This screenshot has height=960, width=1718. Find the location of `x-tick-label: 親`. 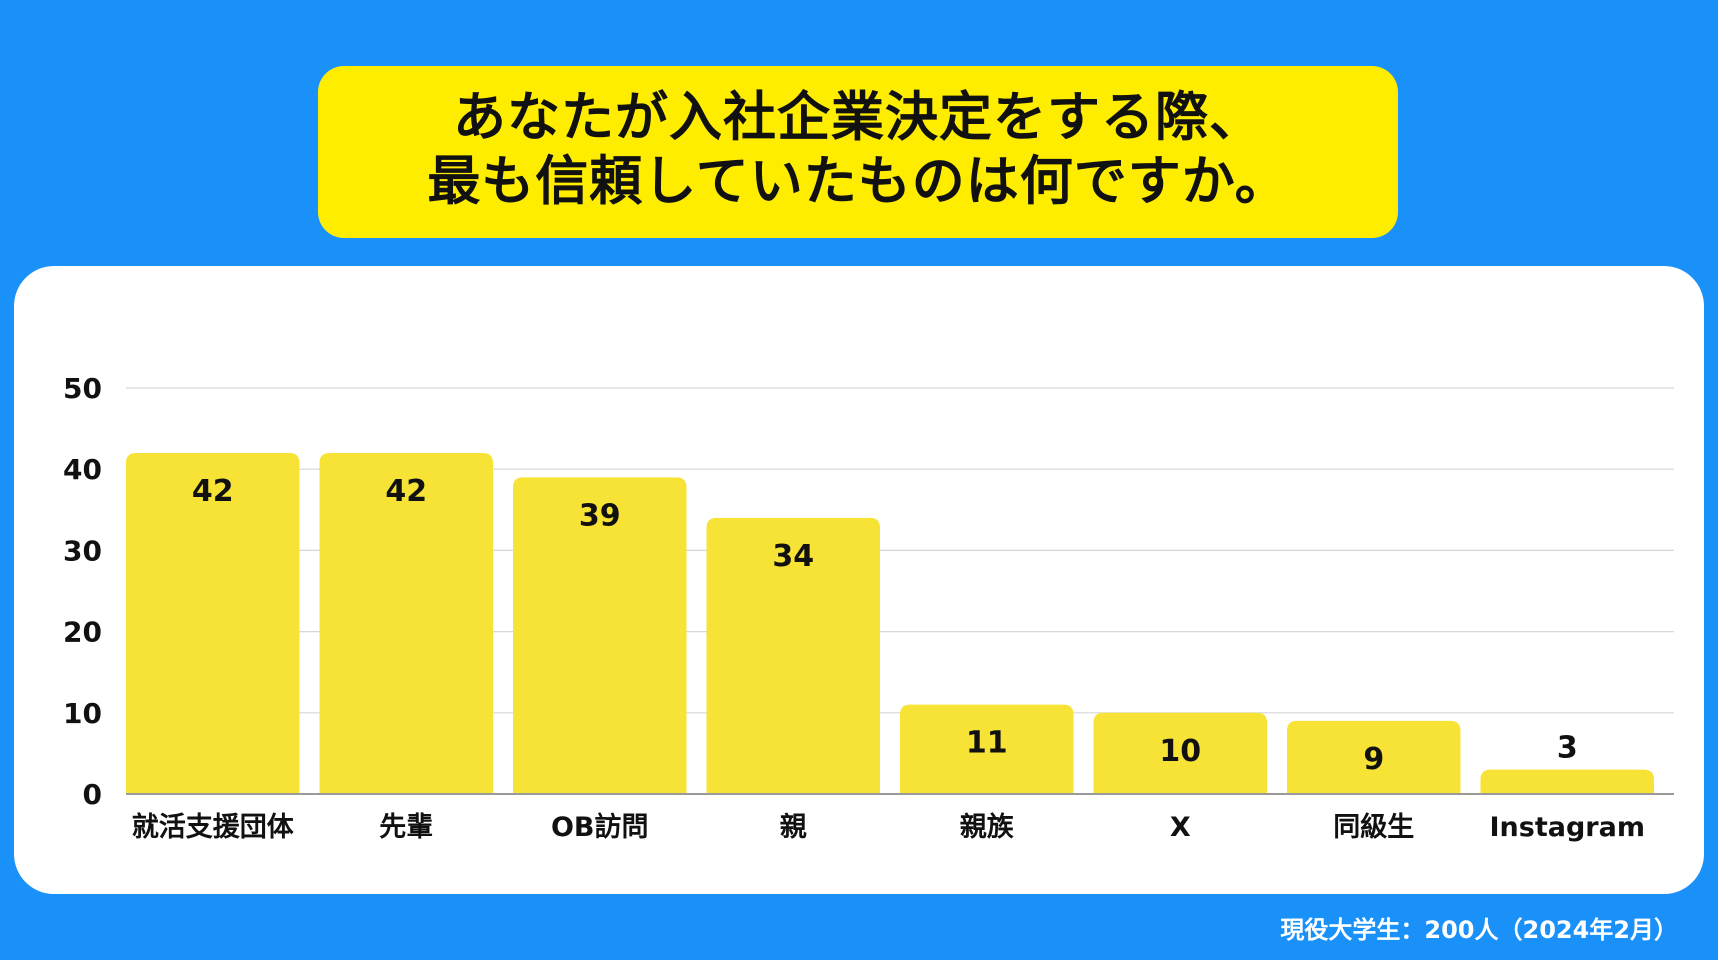

x-tick-label: 親 is located at coordinates (793, 827).